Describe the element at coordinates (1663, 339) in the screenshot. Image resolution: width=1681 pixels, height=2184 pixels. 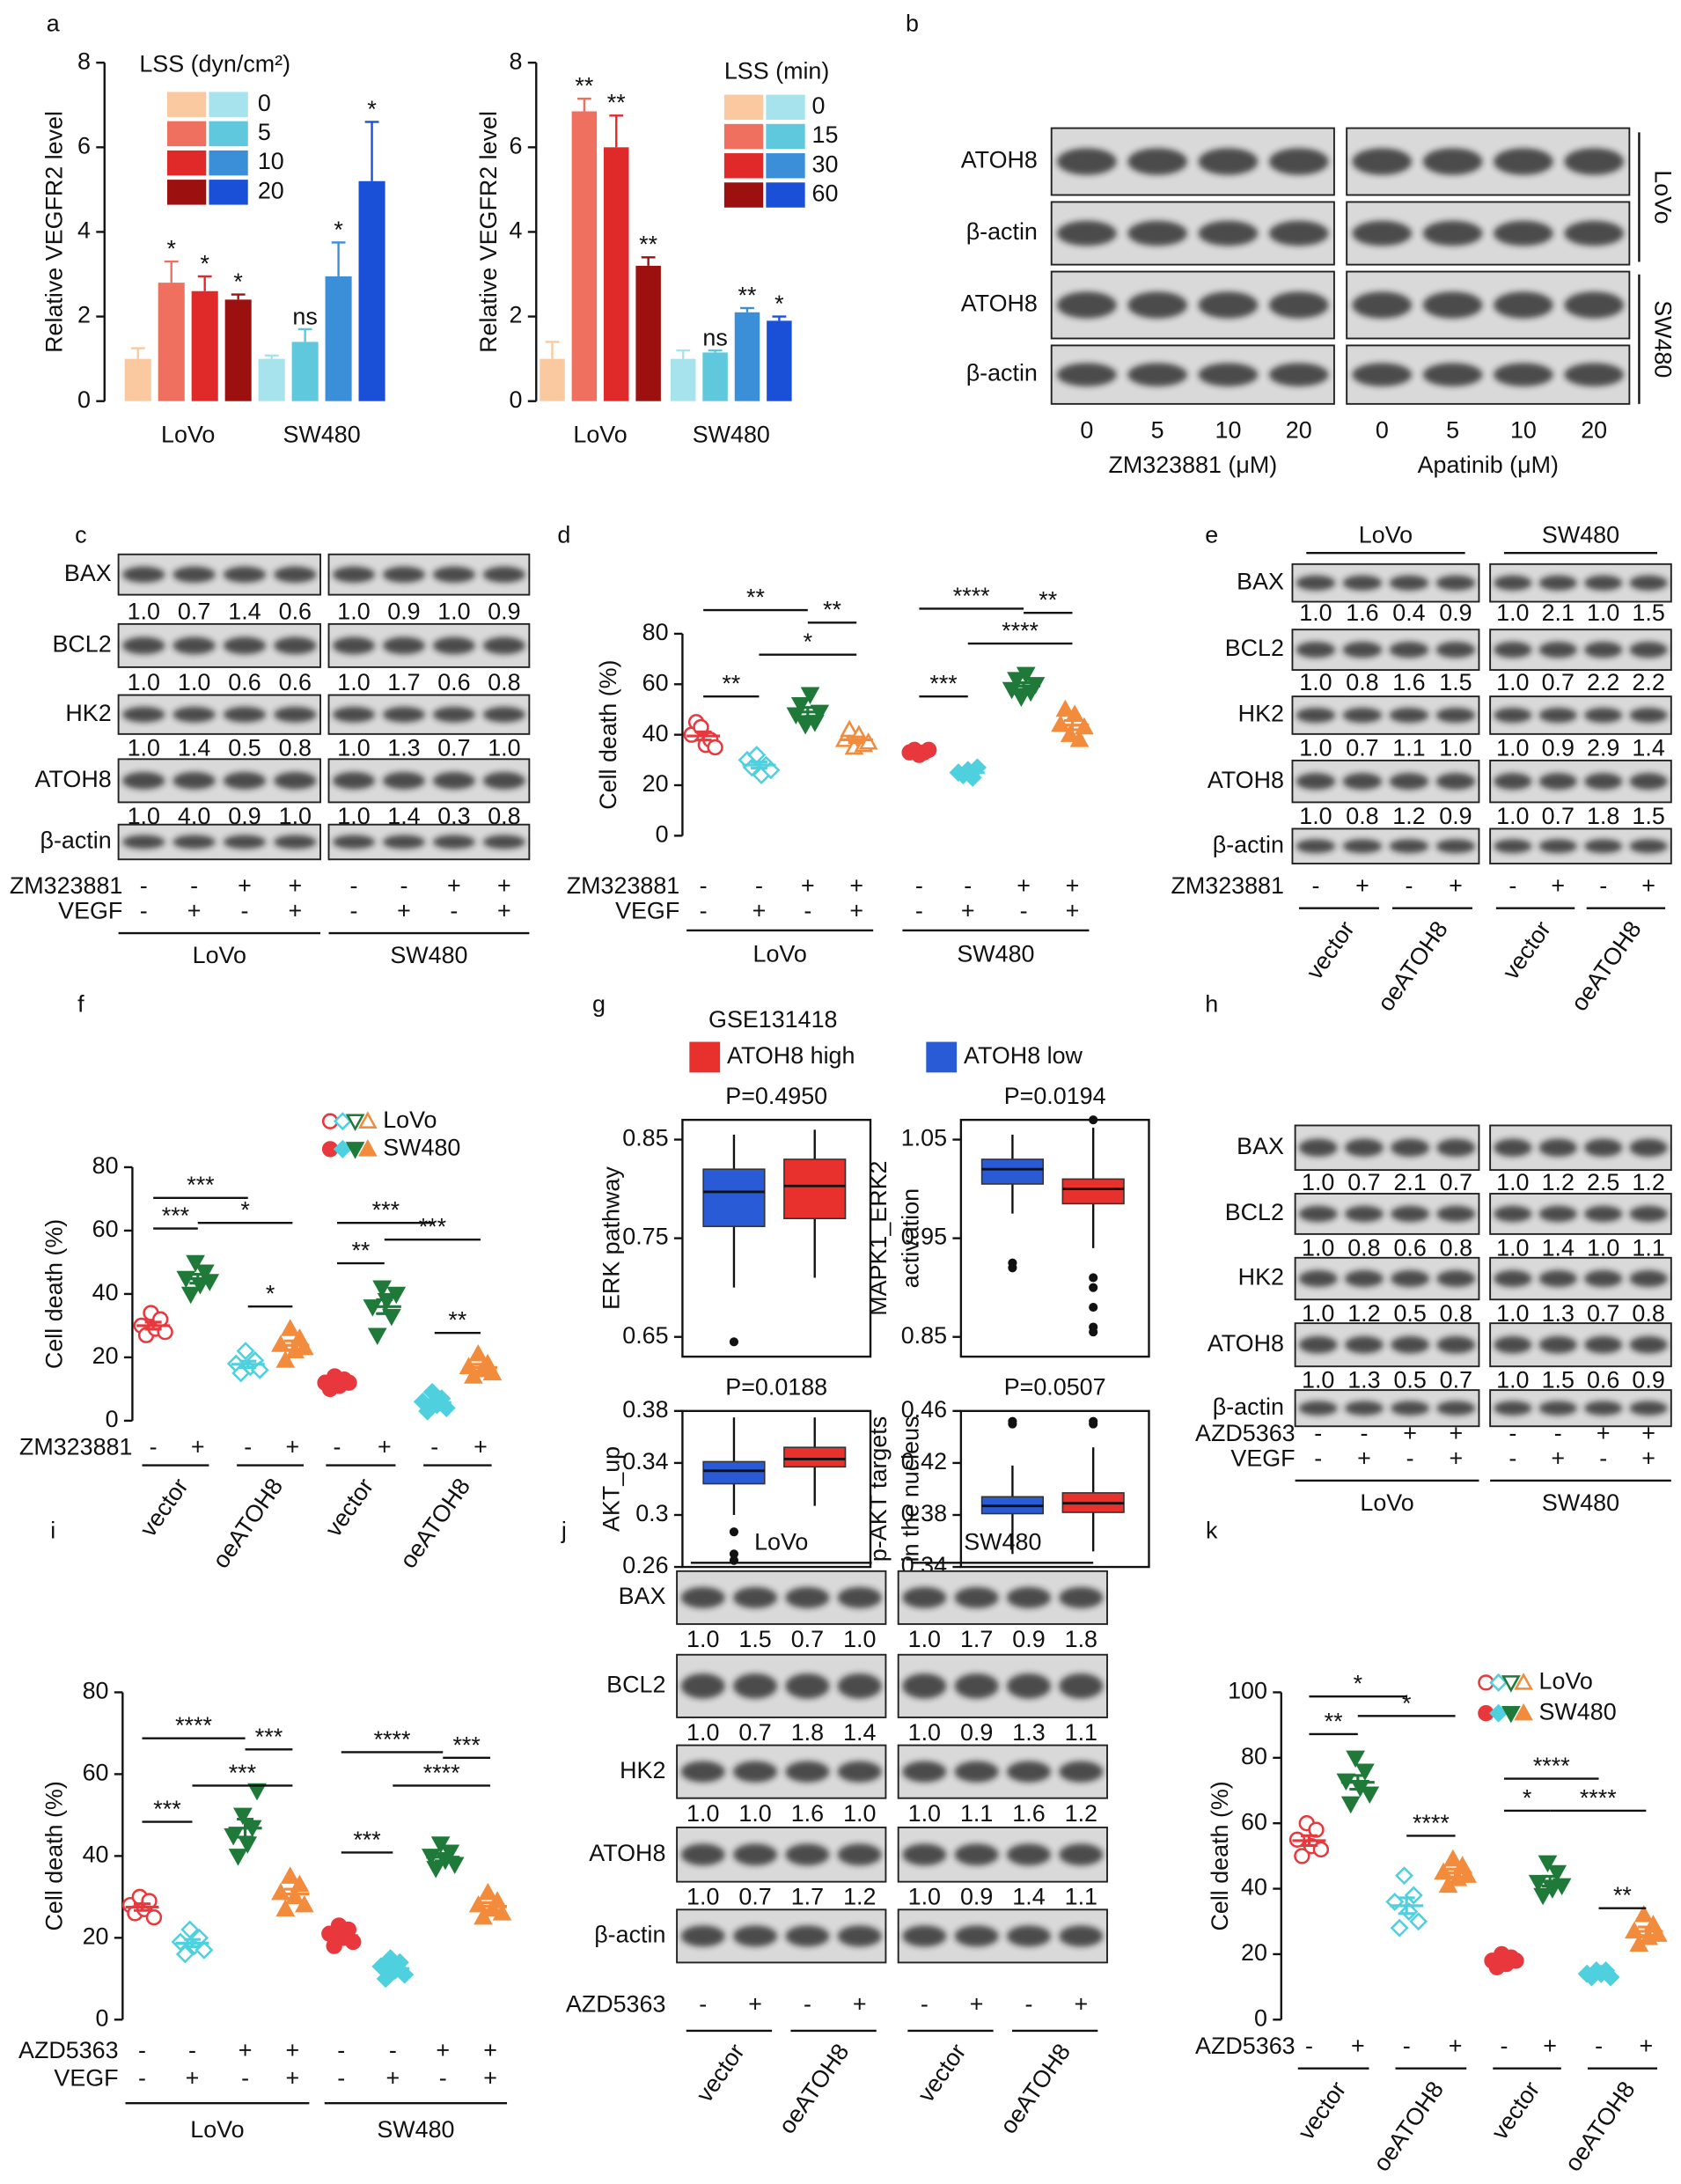
I see `side-label: SW480` at that location.